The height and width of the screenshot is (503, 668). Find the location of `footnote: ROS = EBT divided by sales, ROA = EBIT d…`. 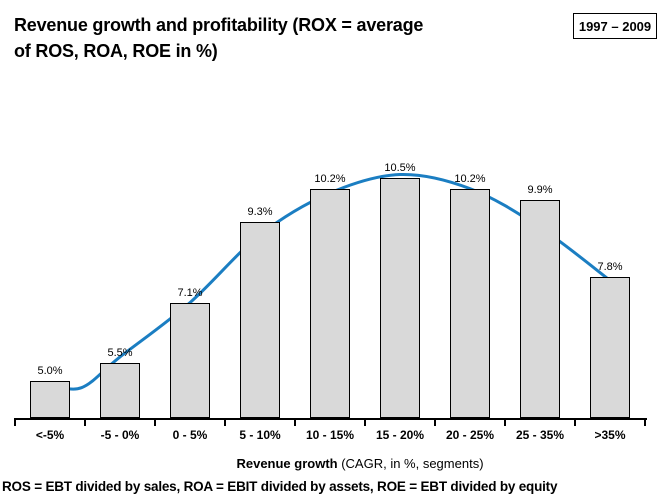

footnote: ROS = EBT divided by sales, ROA = EBIT d… is located at coordinates (280, 486).